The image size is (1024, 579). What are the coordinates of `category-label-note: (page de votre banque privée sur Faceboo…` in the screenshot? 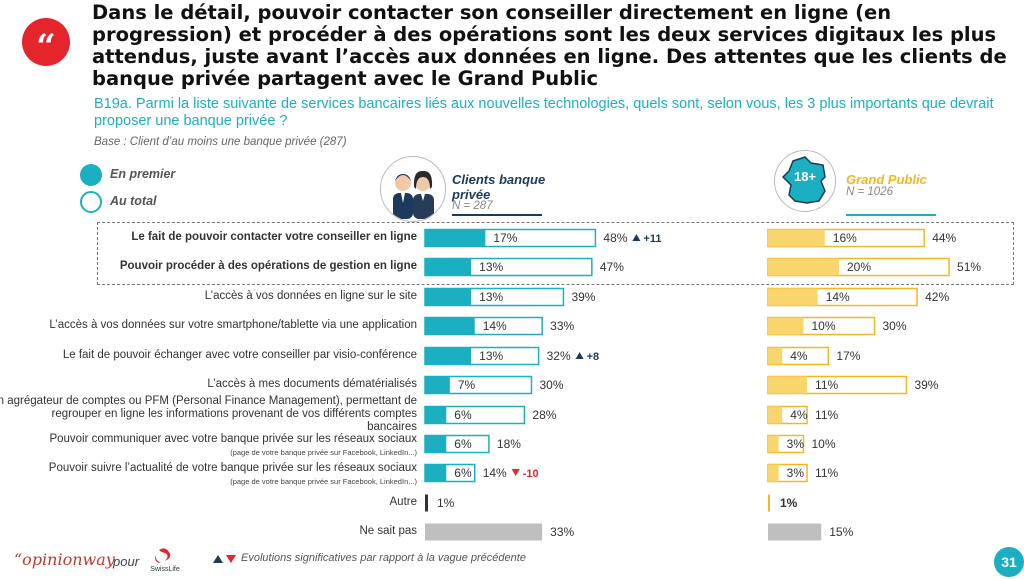 It's located at (323, 452).